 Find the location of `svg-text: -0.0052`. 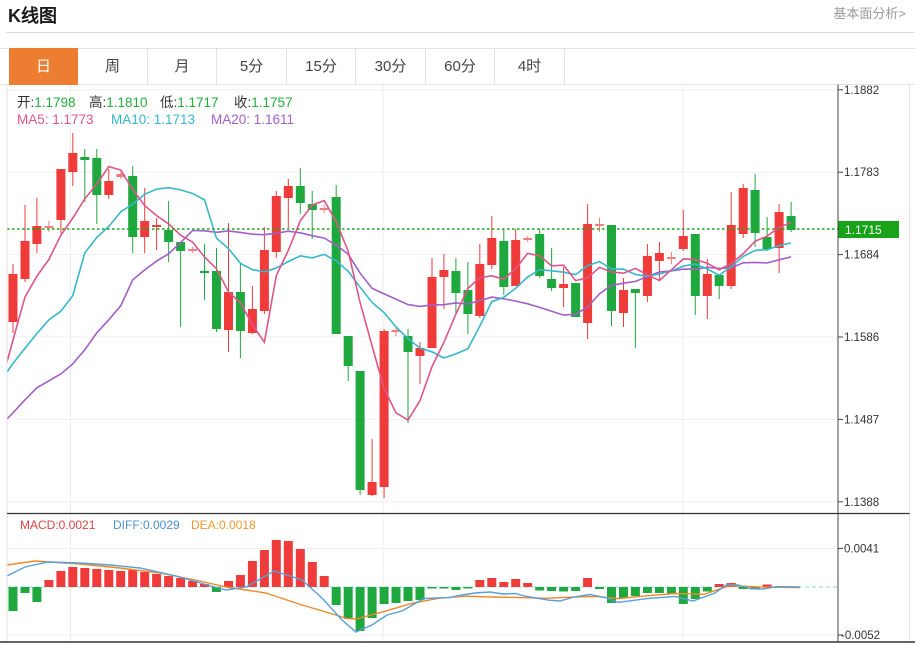

svg-text: -0.0052 is located at coordinates (860, 636).